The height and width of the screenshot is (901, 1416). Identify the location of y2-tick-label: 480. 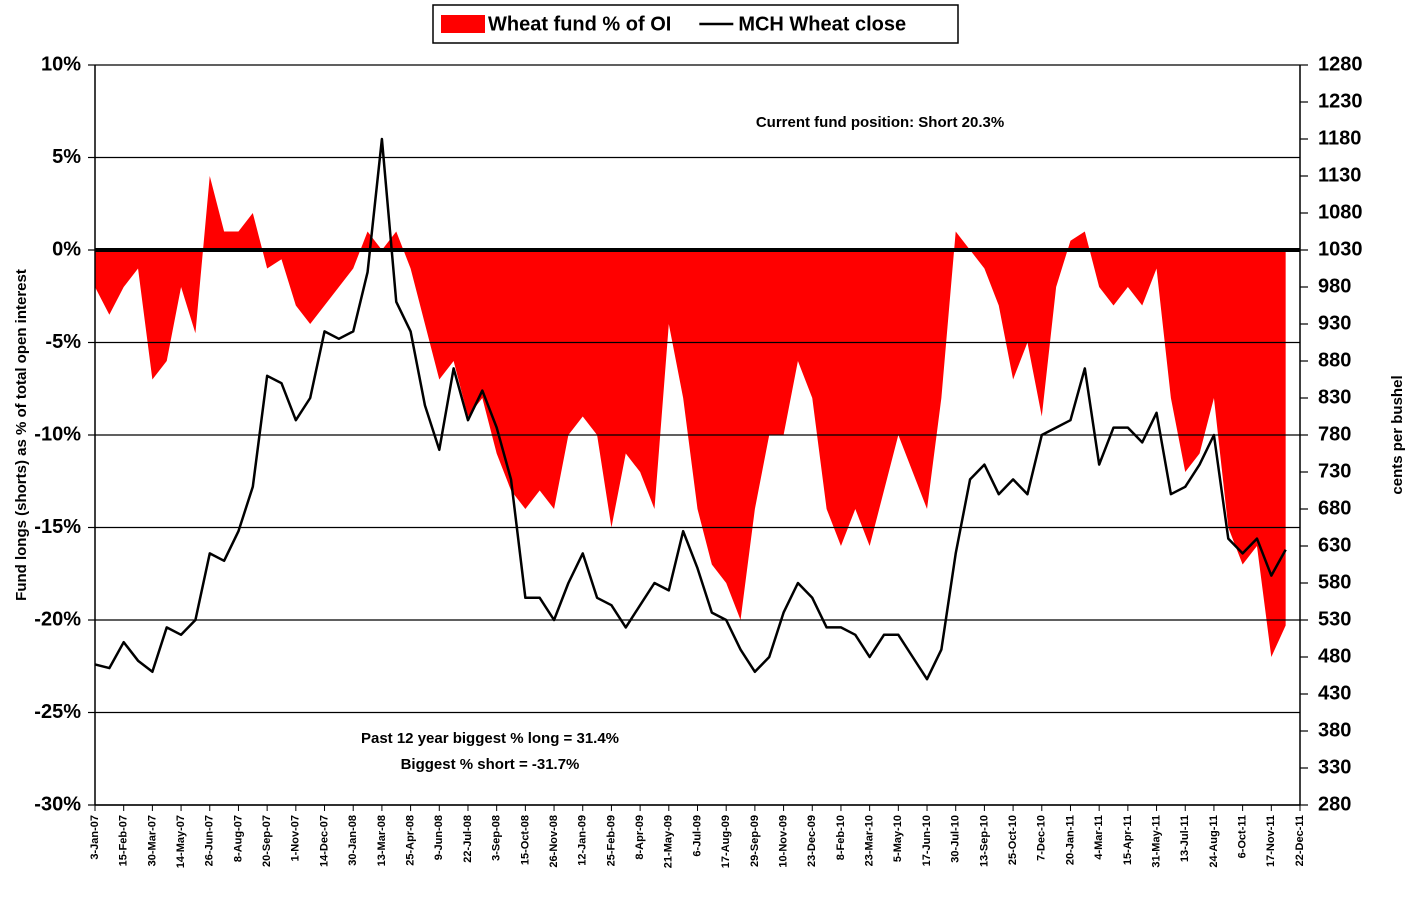
(1334, 656).